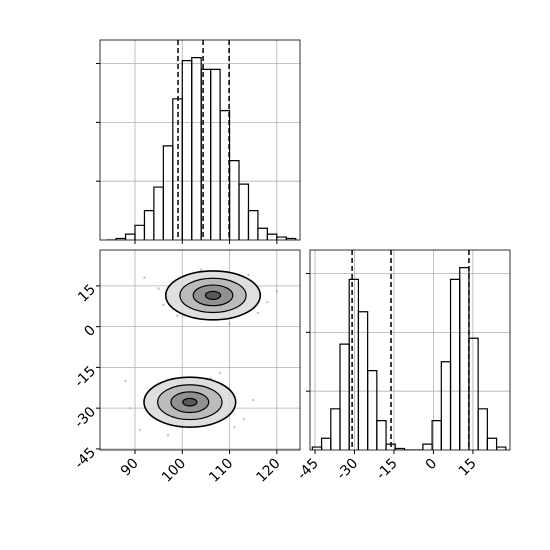 This screenshot has width=550, height=550. I want to click on x-tick-label: 120, so click(268, 471).